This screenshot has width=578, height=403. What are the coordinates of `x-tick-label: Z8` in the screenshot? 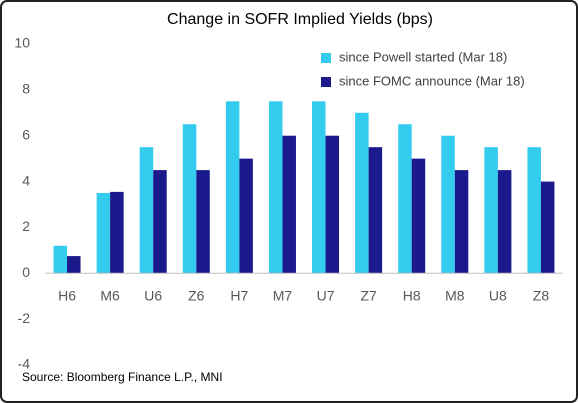 It's located at (541, 296).